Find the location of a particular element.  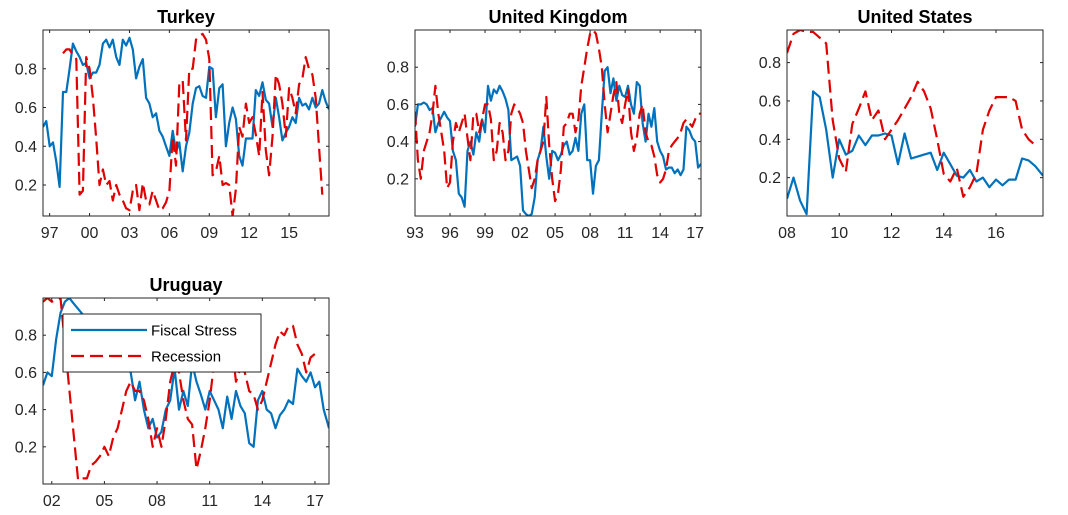

subplot-united-states: 08 10 12 14 16 0.2 0.4 0.6 0.8 United States is located at coordinates (901, 124).